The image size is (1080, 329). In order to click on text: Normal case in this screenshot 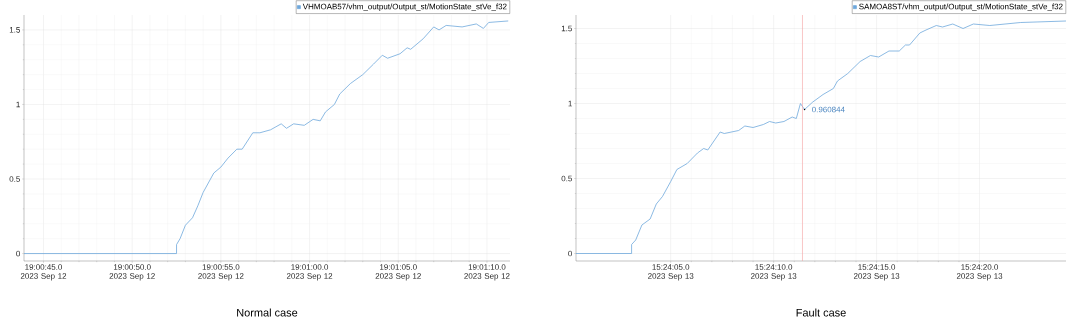, I will do `click(267, 312)`.